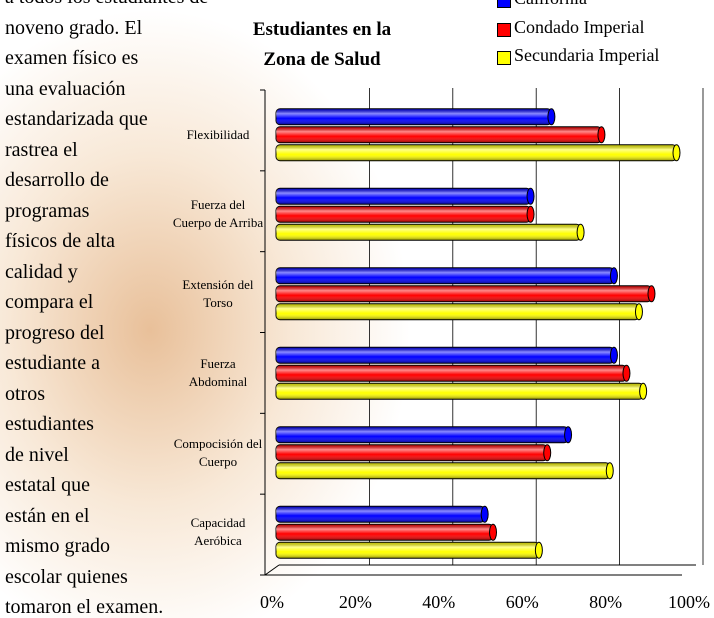 This screenshot has width=714, height=618. Describe the element at coordinates (66, 576) in the screenshot. I see `text-line: escolar quienes` at that location.